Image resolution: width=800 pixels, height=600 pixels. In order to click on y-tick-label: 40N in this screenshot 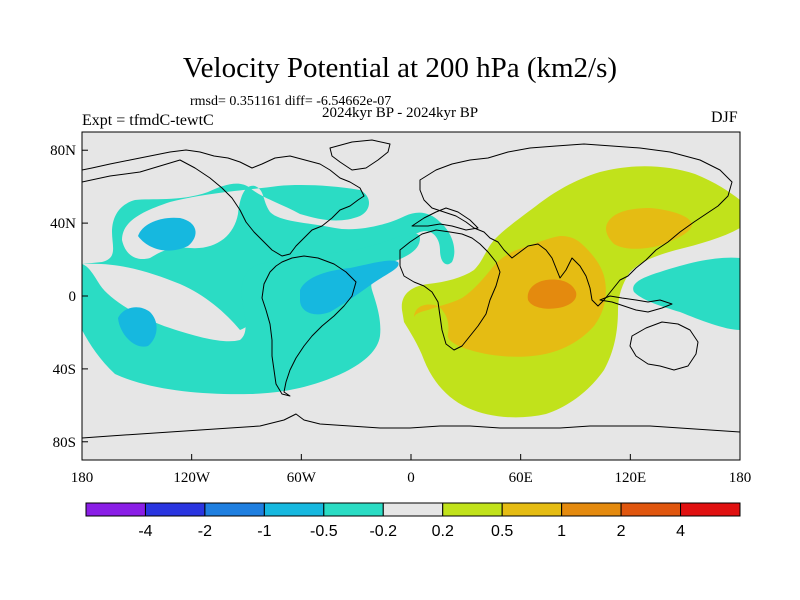, I will do `click(63, 224)`.